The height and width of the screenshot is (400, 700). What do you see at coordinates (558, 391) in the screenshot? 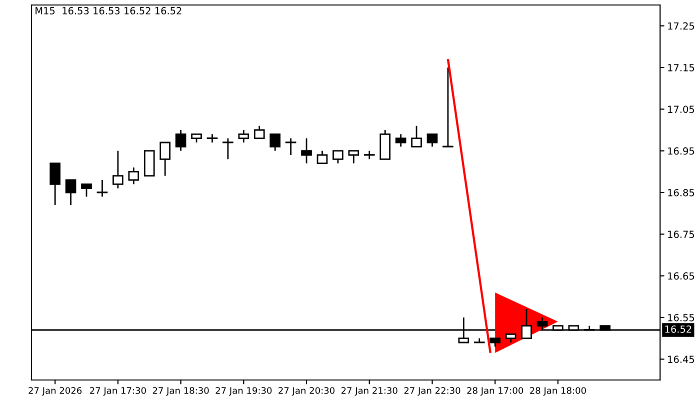
I see `x-tick-label: 28 Jan 18:00` at bounding box center [558, 391].